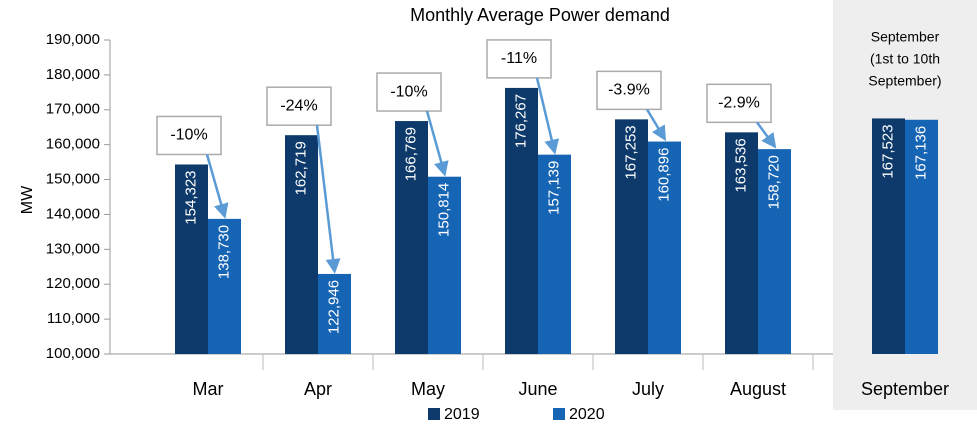 The height and width of the screenshot is (433, 977). What do you see at coordinates (540, 15) in the screenshot?
I see `chart-title: Monthly Average Power demand` at bounding box center [540, 15].